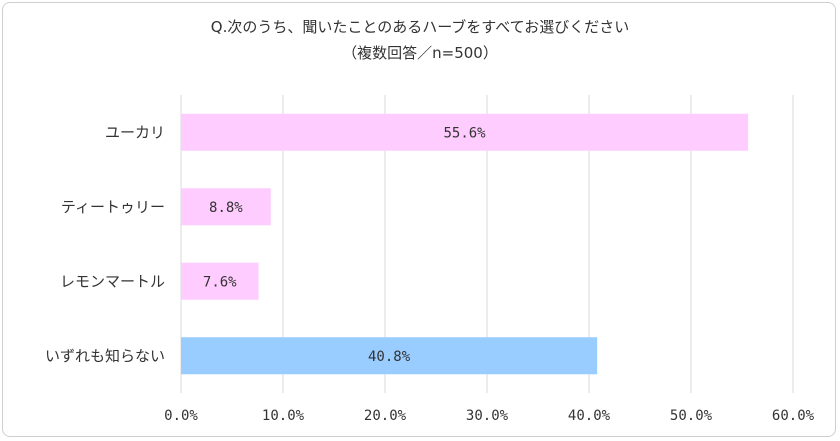  What do you see at coordinates (135, 132) in the screenshot?
I see `category-label: ユーカリ` at bounding box center [135, 132].